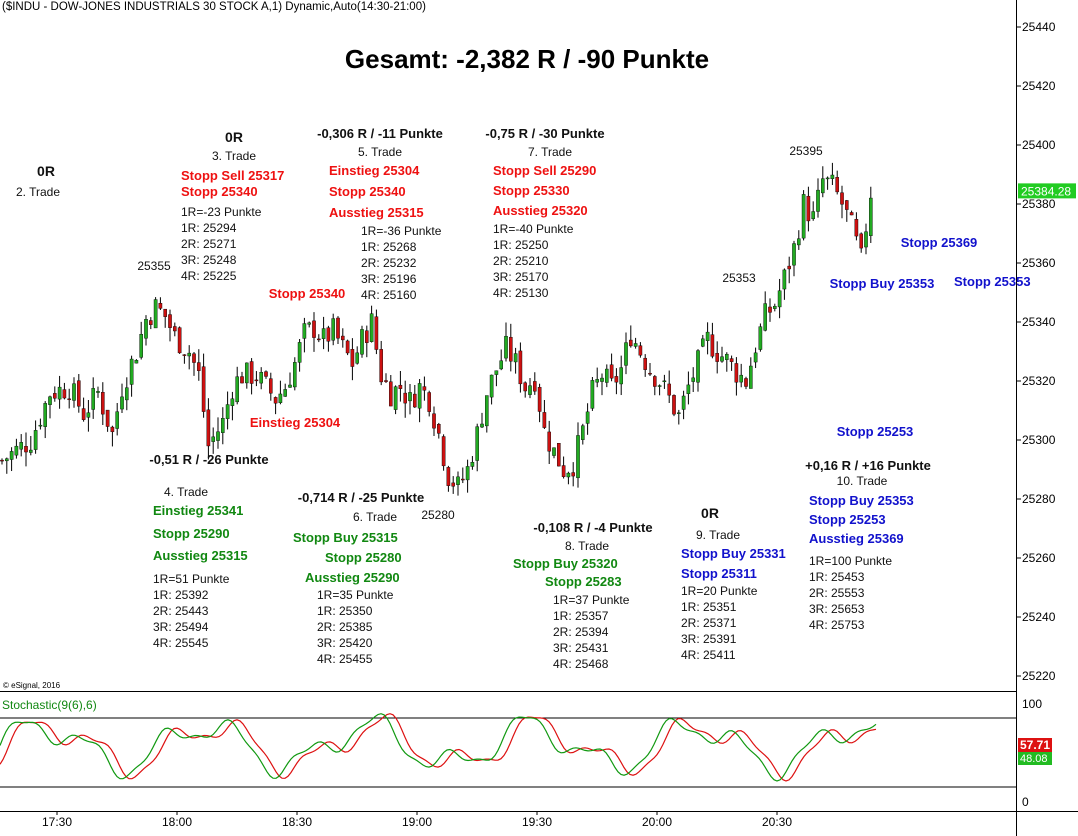  Describe the element at coordinates (38, 192) in the screenshot. I see `chart-annotation: 2. Trade` at that location.